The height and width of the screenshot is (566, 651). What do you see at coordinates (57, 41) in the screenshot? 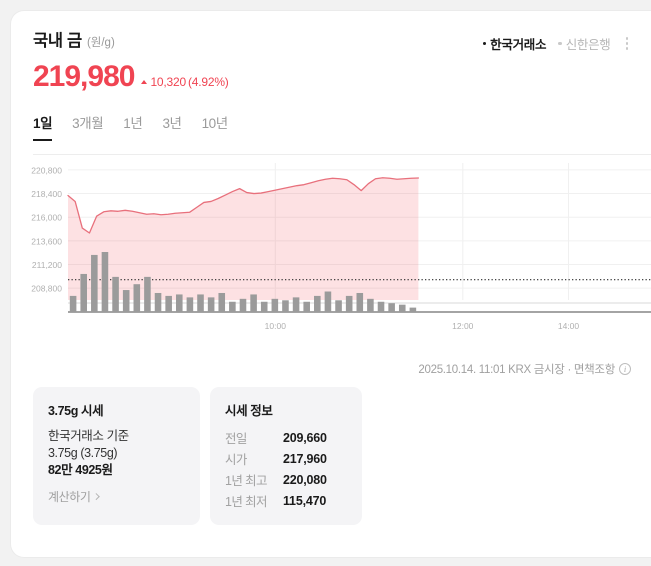
I see `page-title: 국내 금` at bounding box center [57, 41].